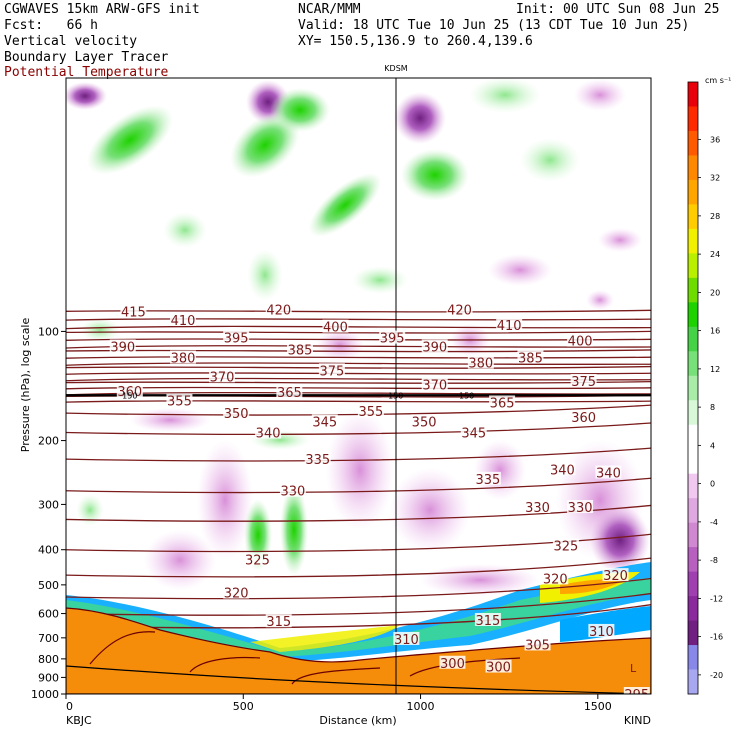 This screenshot has width=740, height=740. I want to click on tropopause-label: 150, so click(129, 395).